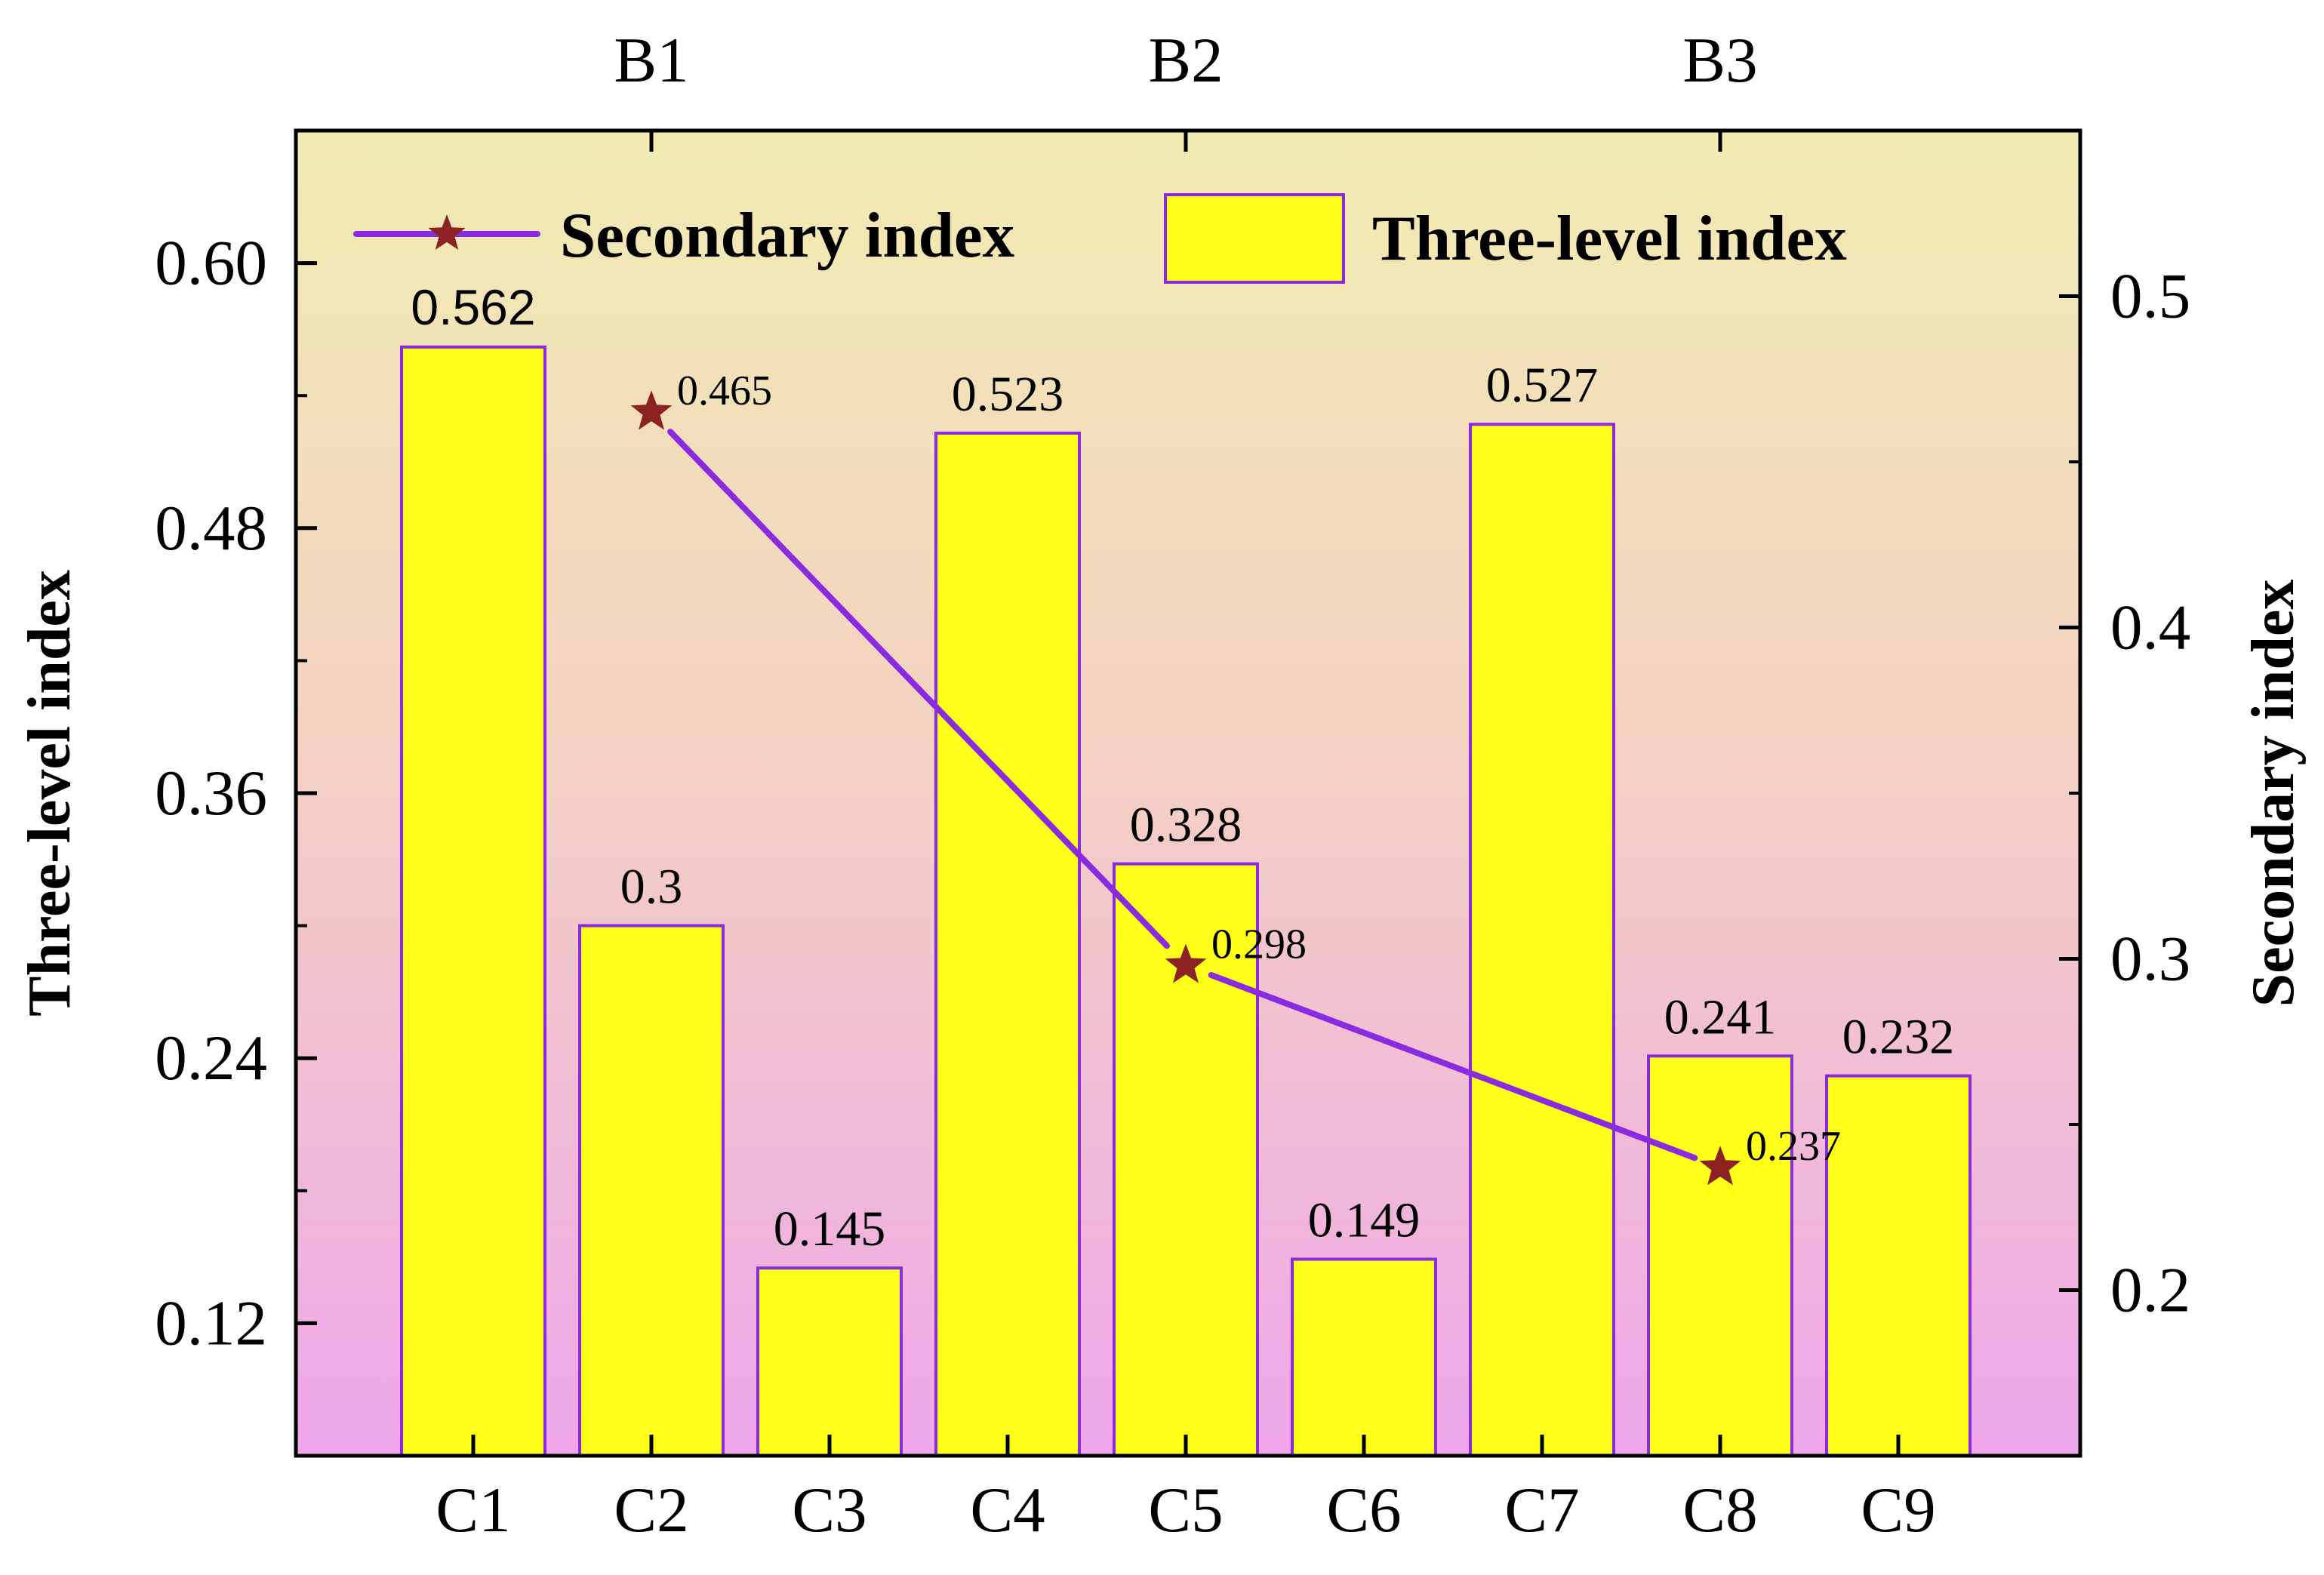 The height and width of the screenshot is (1575, 2324). I want to click on bar-C1, so click(473, 901).